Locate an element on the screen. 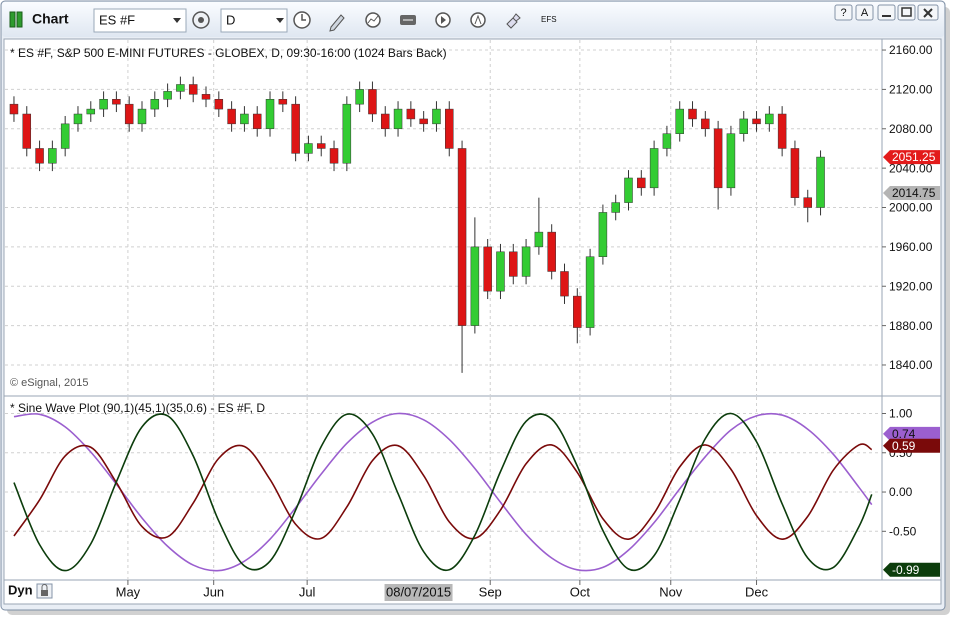  x-tick-label: May is located at coordinates (128, 591).